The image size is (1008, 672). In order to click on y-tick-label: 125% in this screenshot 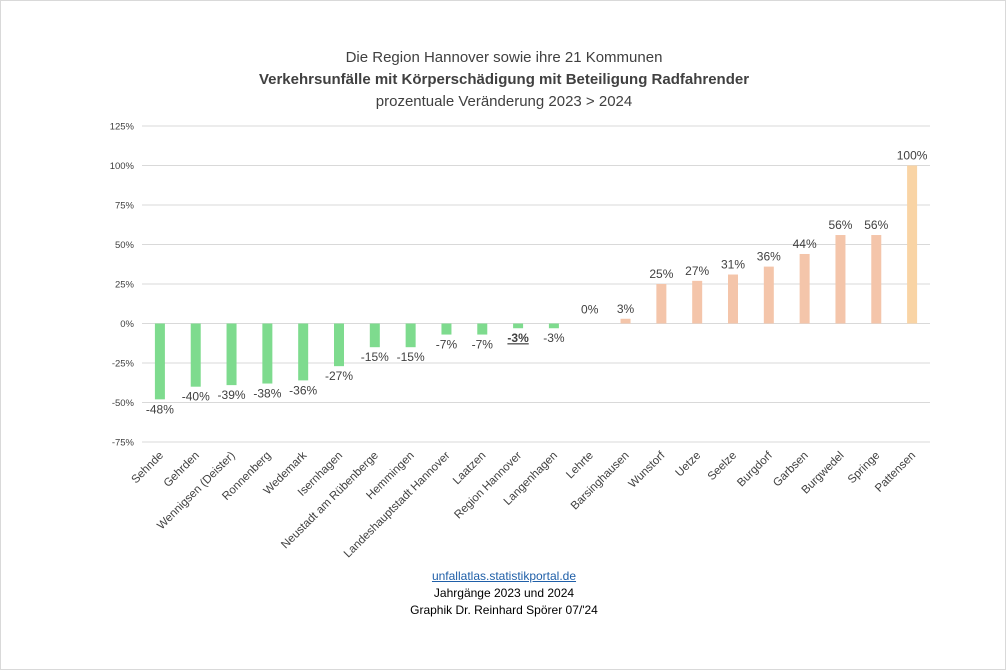, I will do `click(122, 127)`.